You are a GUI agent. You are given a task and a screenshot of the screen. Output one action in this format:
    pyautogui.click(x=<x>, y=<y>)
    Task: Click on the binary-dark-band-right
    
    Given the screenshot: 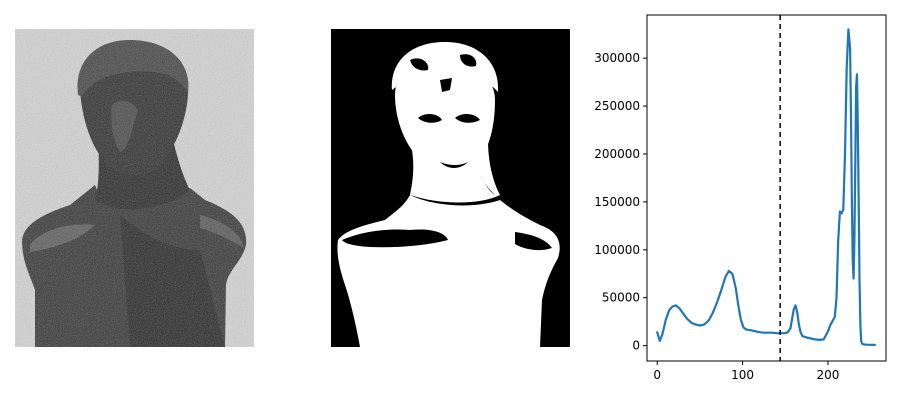 What is the action you would take?
    pyautogui.click(x=533, y=241)
    